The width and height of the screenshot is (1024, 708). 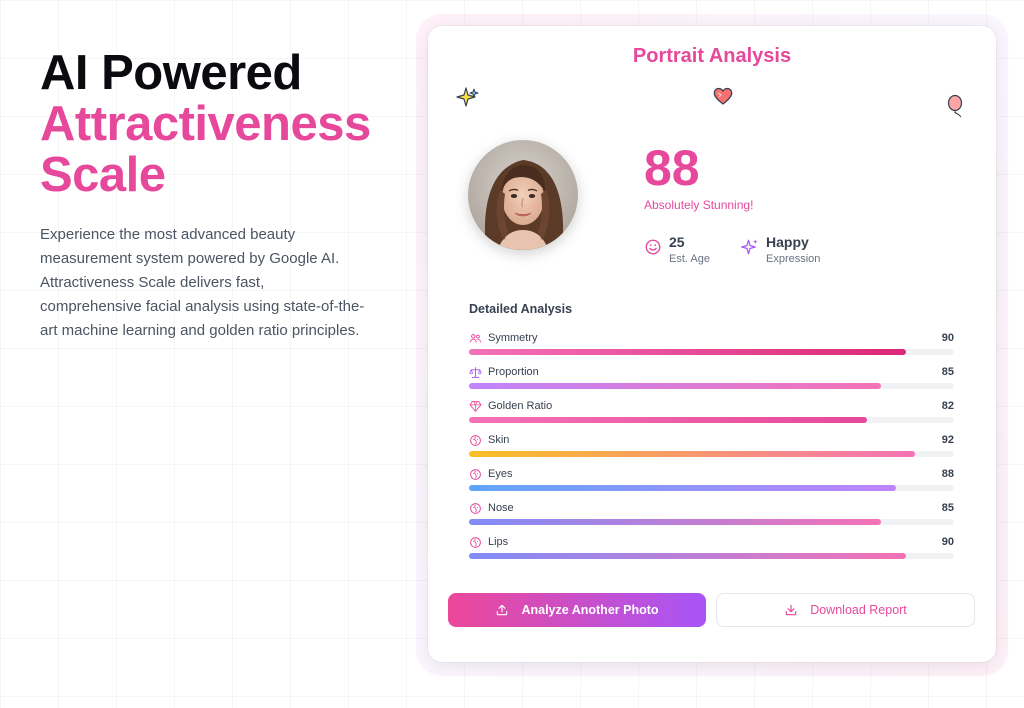 I want to click on metric-header: Lips 90, so click(x=711, y=542).